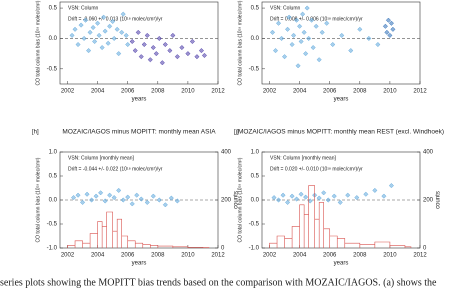  Describe the element at coordinates (139, 43) in the screenshot. I see `plot-frame` at that location.